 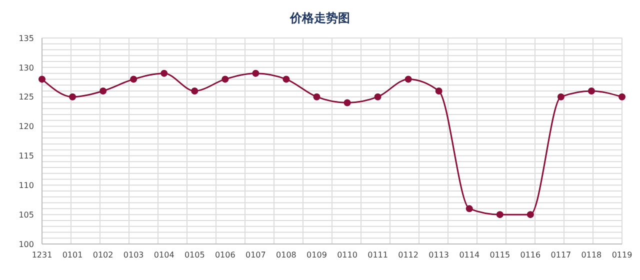 I want to click on y-tick-label: 105, so click(x=26, y=215).